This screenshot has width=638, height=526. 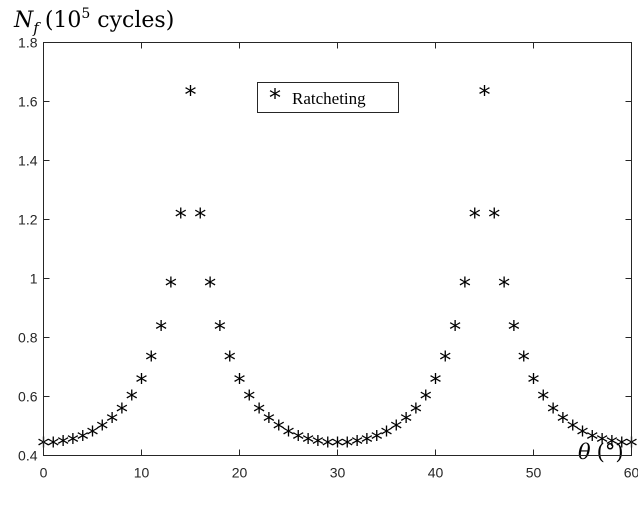 I want to click on y-tick-label: 1.4, so click(x=28, y=161).